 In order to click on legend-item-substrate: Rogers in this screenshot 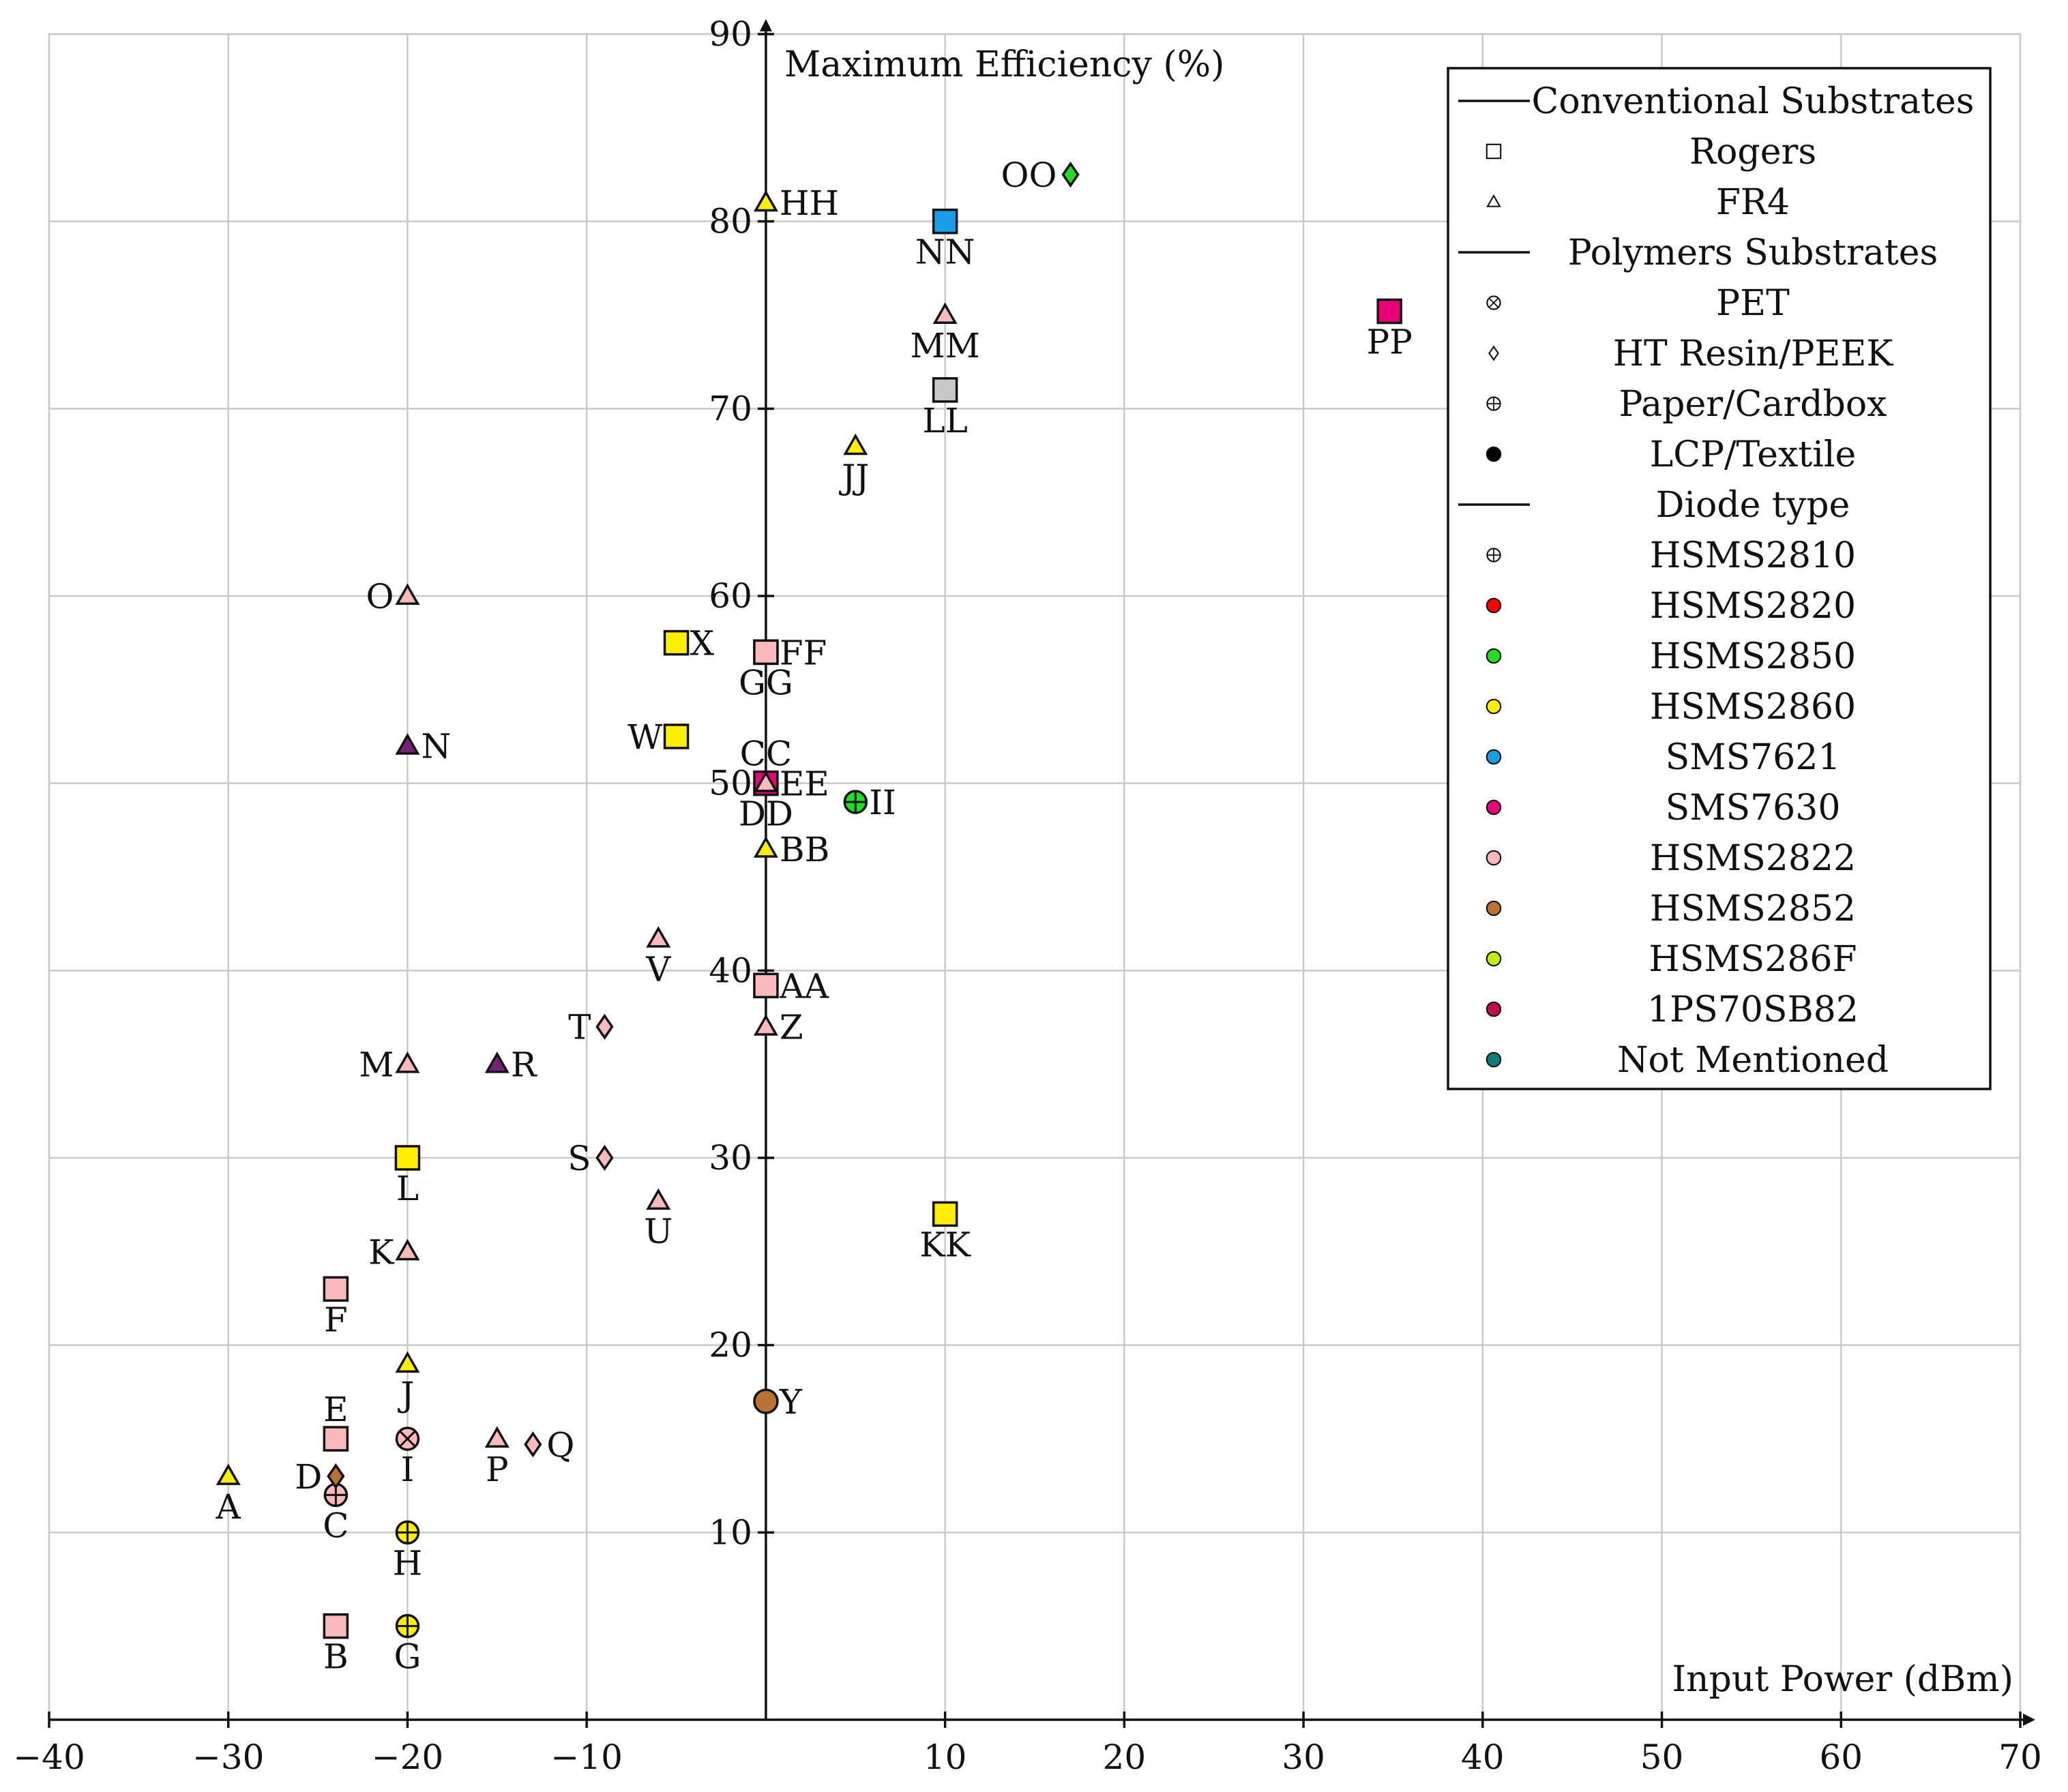, I will do `click(1651, 152)`.